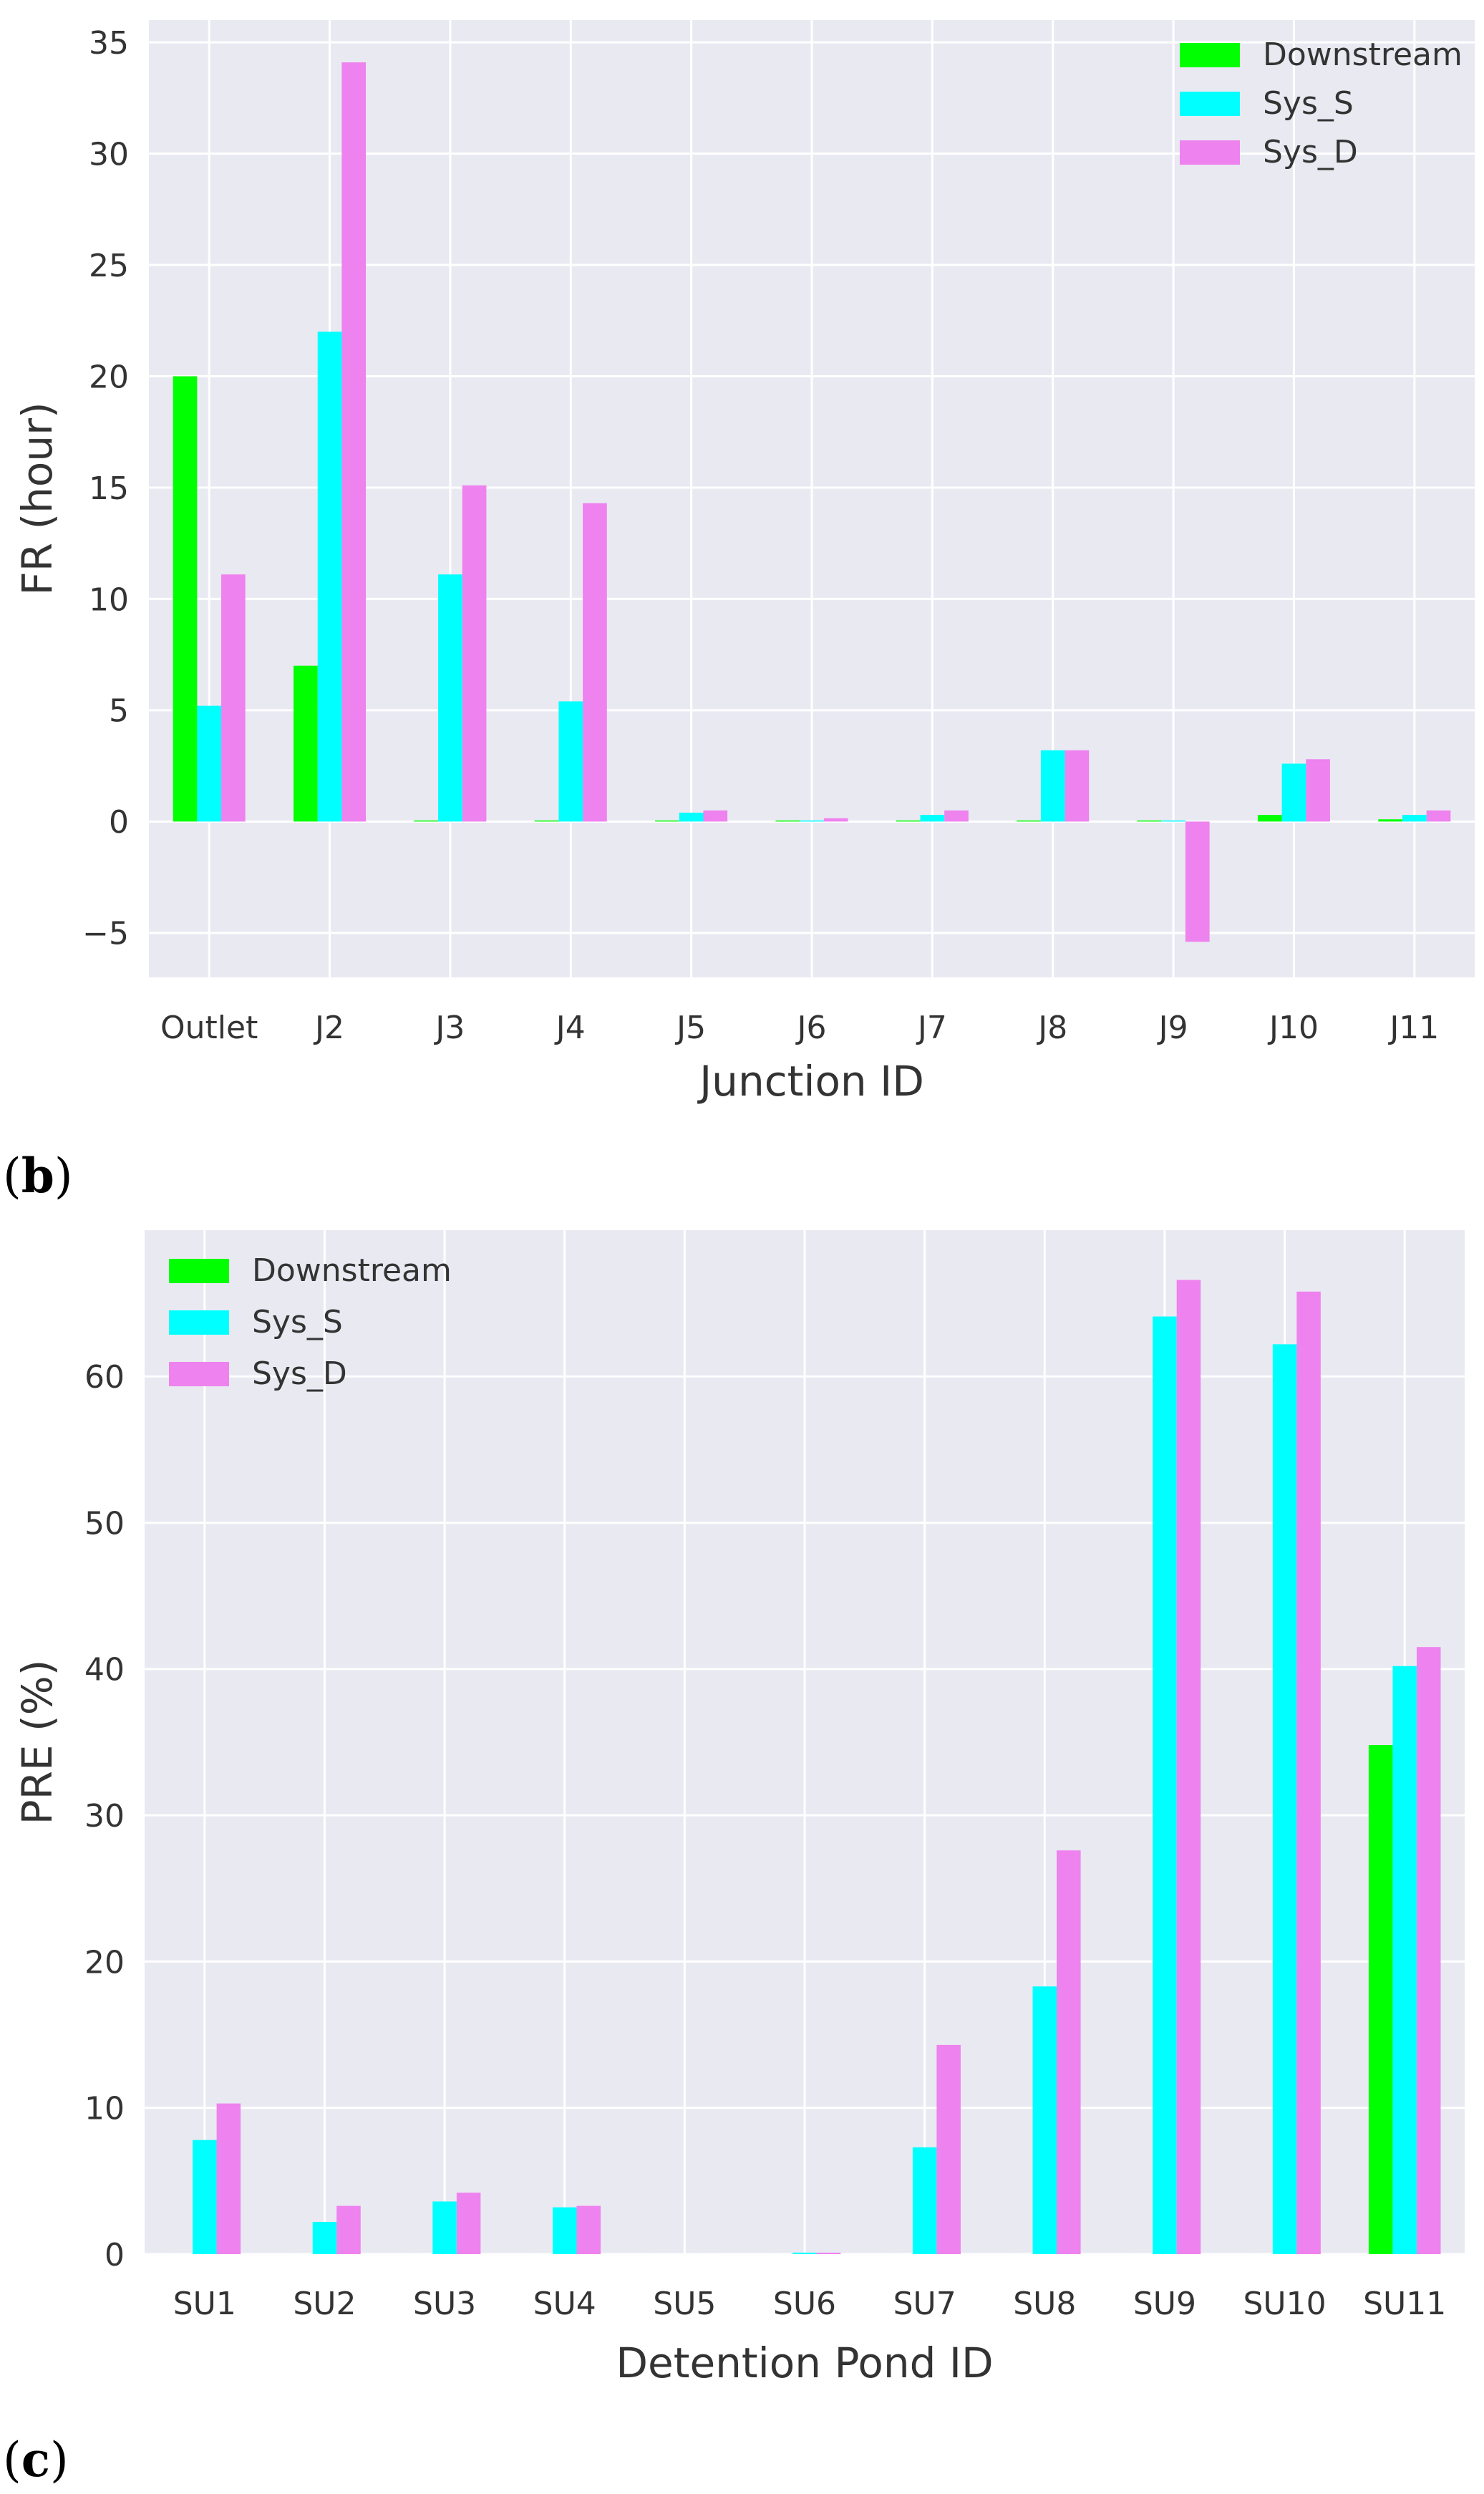 This screenshot has height=2494, width=1484. Describe the element at coordinates (1210, 55) in the screenshot. I see `legend-swatch-downstream` at that location.